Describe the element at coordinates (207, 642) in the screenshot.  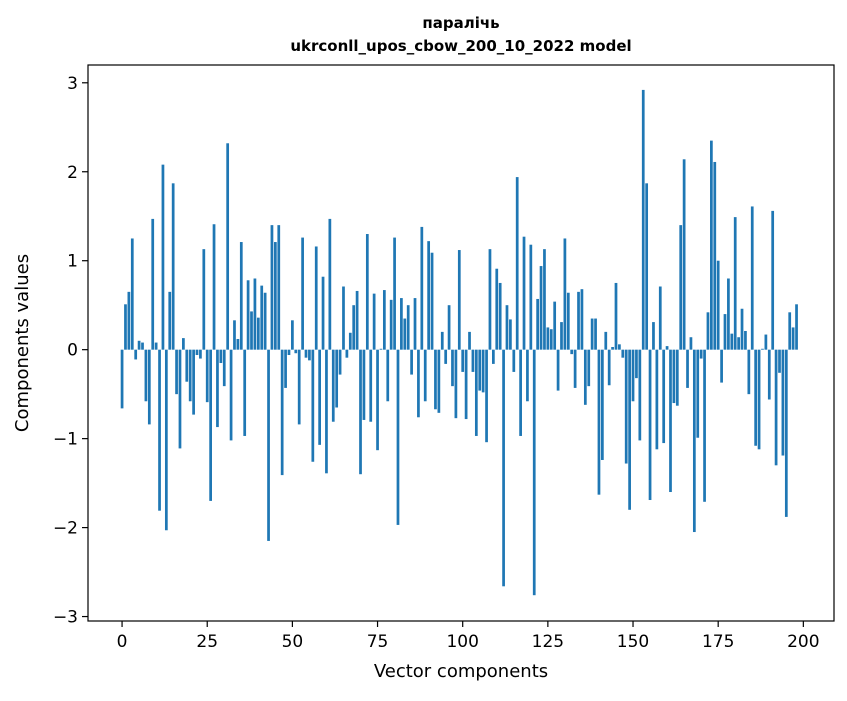
I see `x-tick-label-25: 25` at that location.